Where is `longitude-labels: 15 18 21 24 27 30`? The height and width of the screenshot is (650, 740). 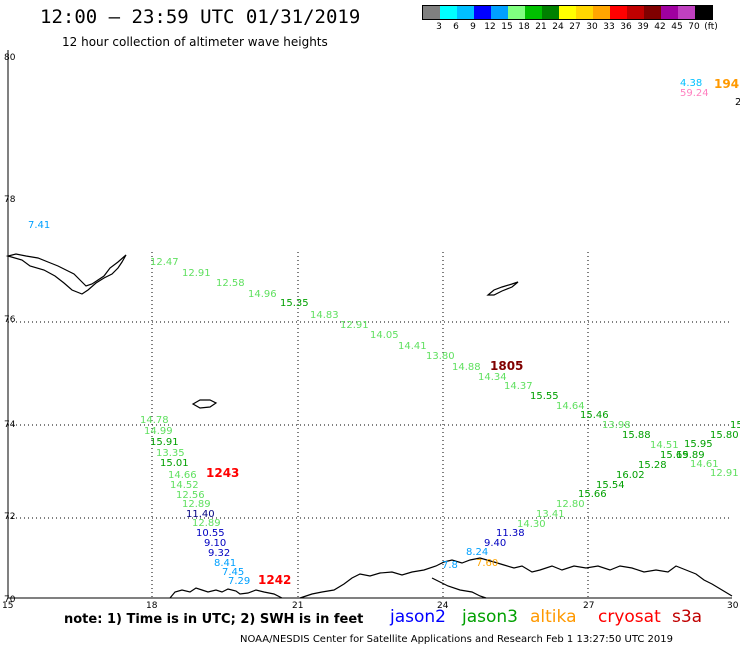
longitude-labels: 15 18 21 24 27 30 is located at coordinates (370, 606).